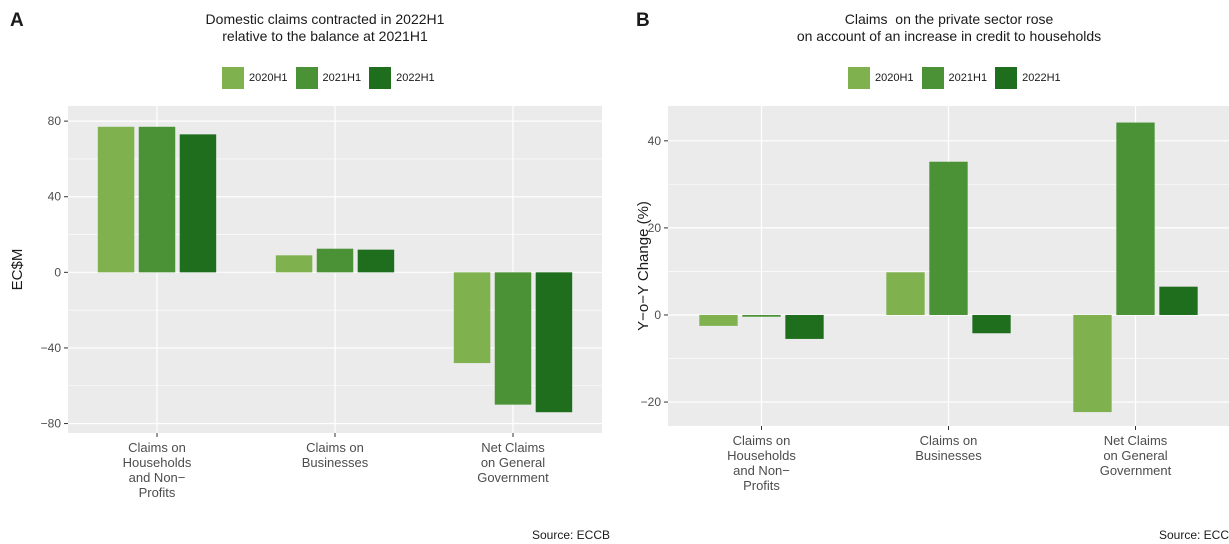 The height and width of the screenshot is (544, 1229). I want to click on y-tick-label: −40, so click(51, 348).